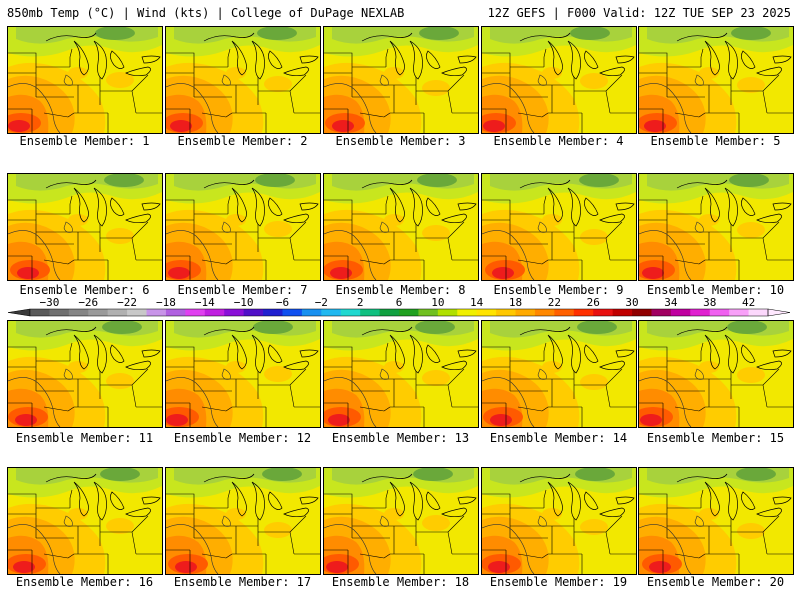 This screenshot has width=800, height=600. What do you see at coordinates (242, 438) in the screenshot?
I see `ensemble-member-label: Ensemble Member: 12` at bounding box center [242, 438].